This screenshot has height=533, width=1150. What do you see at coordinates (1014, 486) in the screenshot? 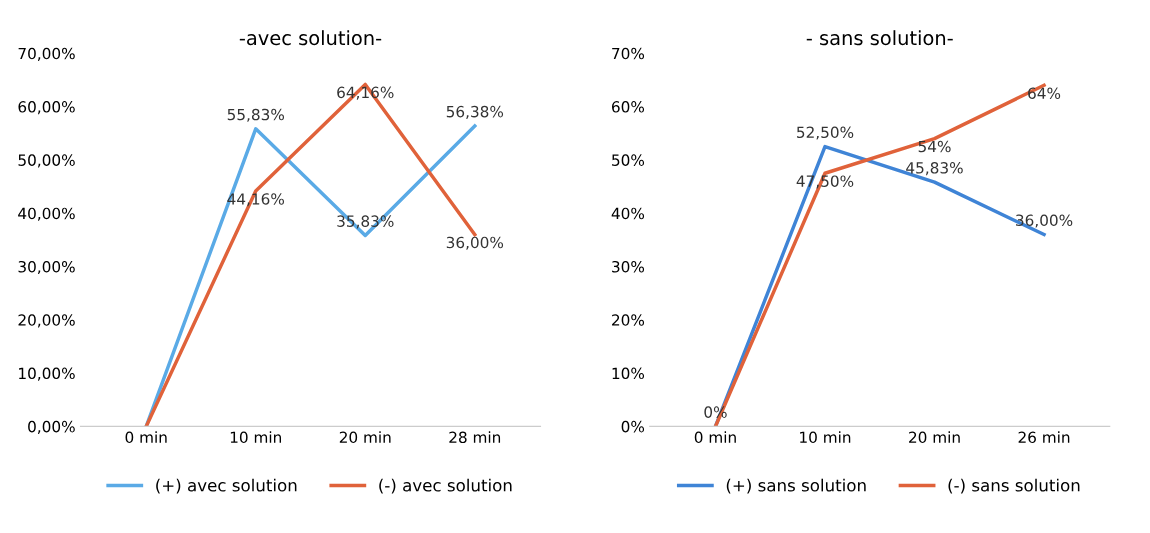
I see `legend-label: (-) sans solution` at bounding box center [1014, 486].